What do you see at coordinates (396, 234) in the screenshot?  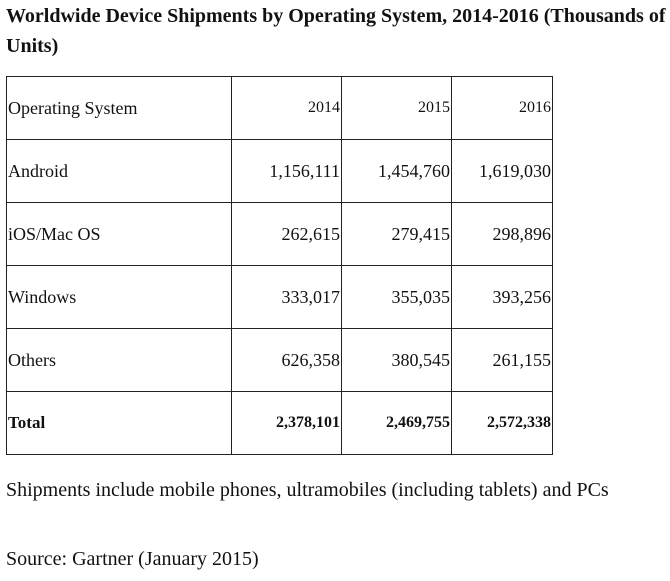 I see `value-cell: 279,415` at bounding box center [396, 234].